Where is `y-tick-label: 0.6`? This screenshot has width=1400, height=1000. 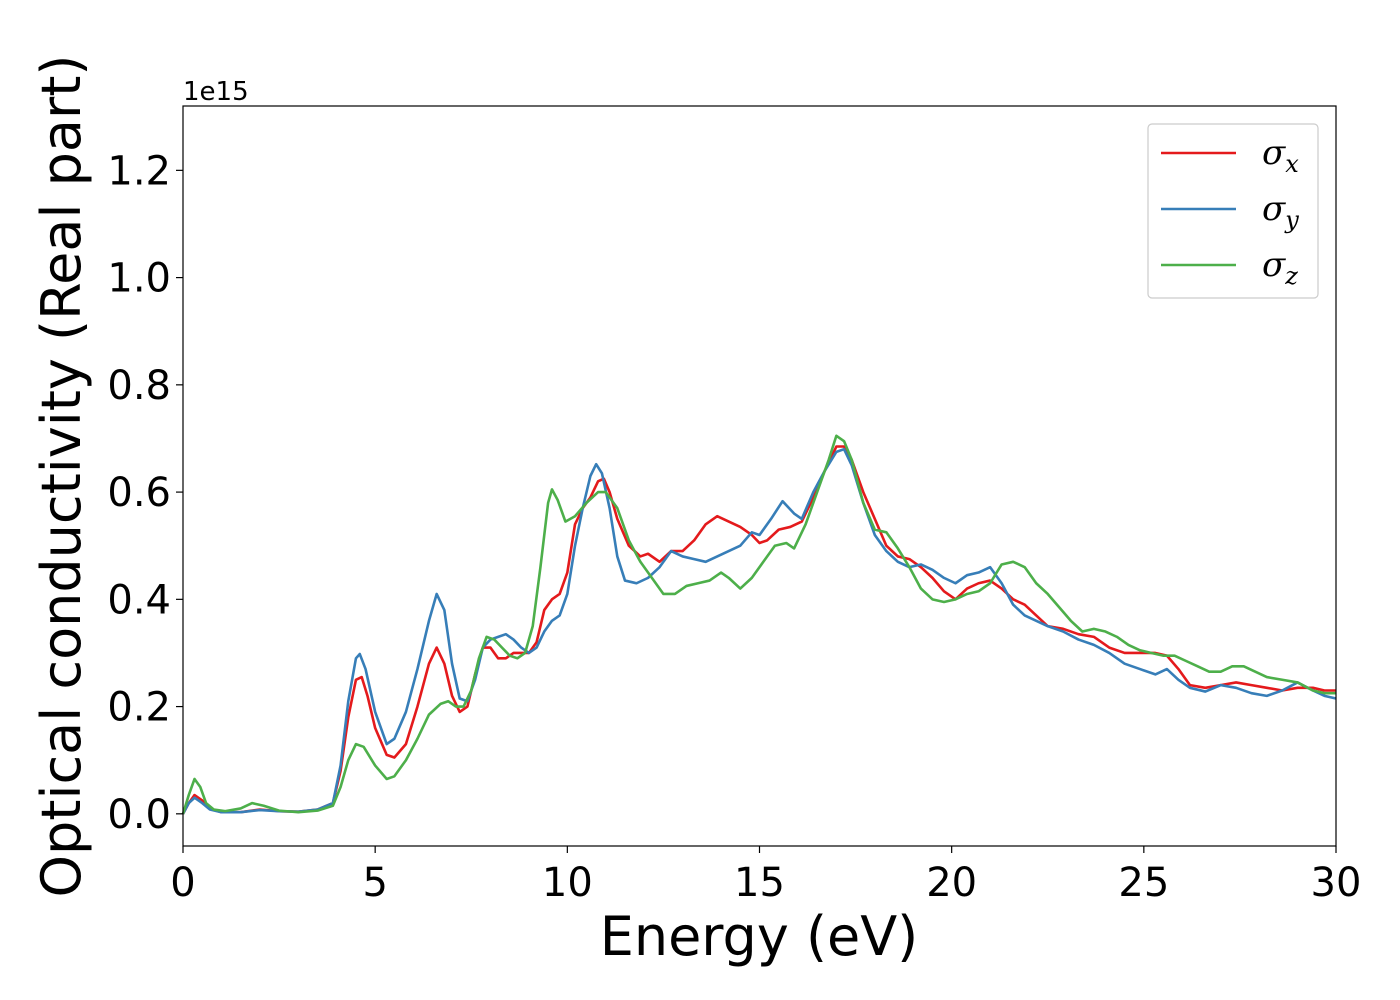
y-tick-label: 0.6 is located at coordinates (139, 493).